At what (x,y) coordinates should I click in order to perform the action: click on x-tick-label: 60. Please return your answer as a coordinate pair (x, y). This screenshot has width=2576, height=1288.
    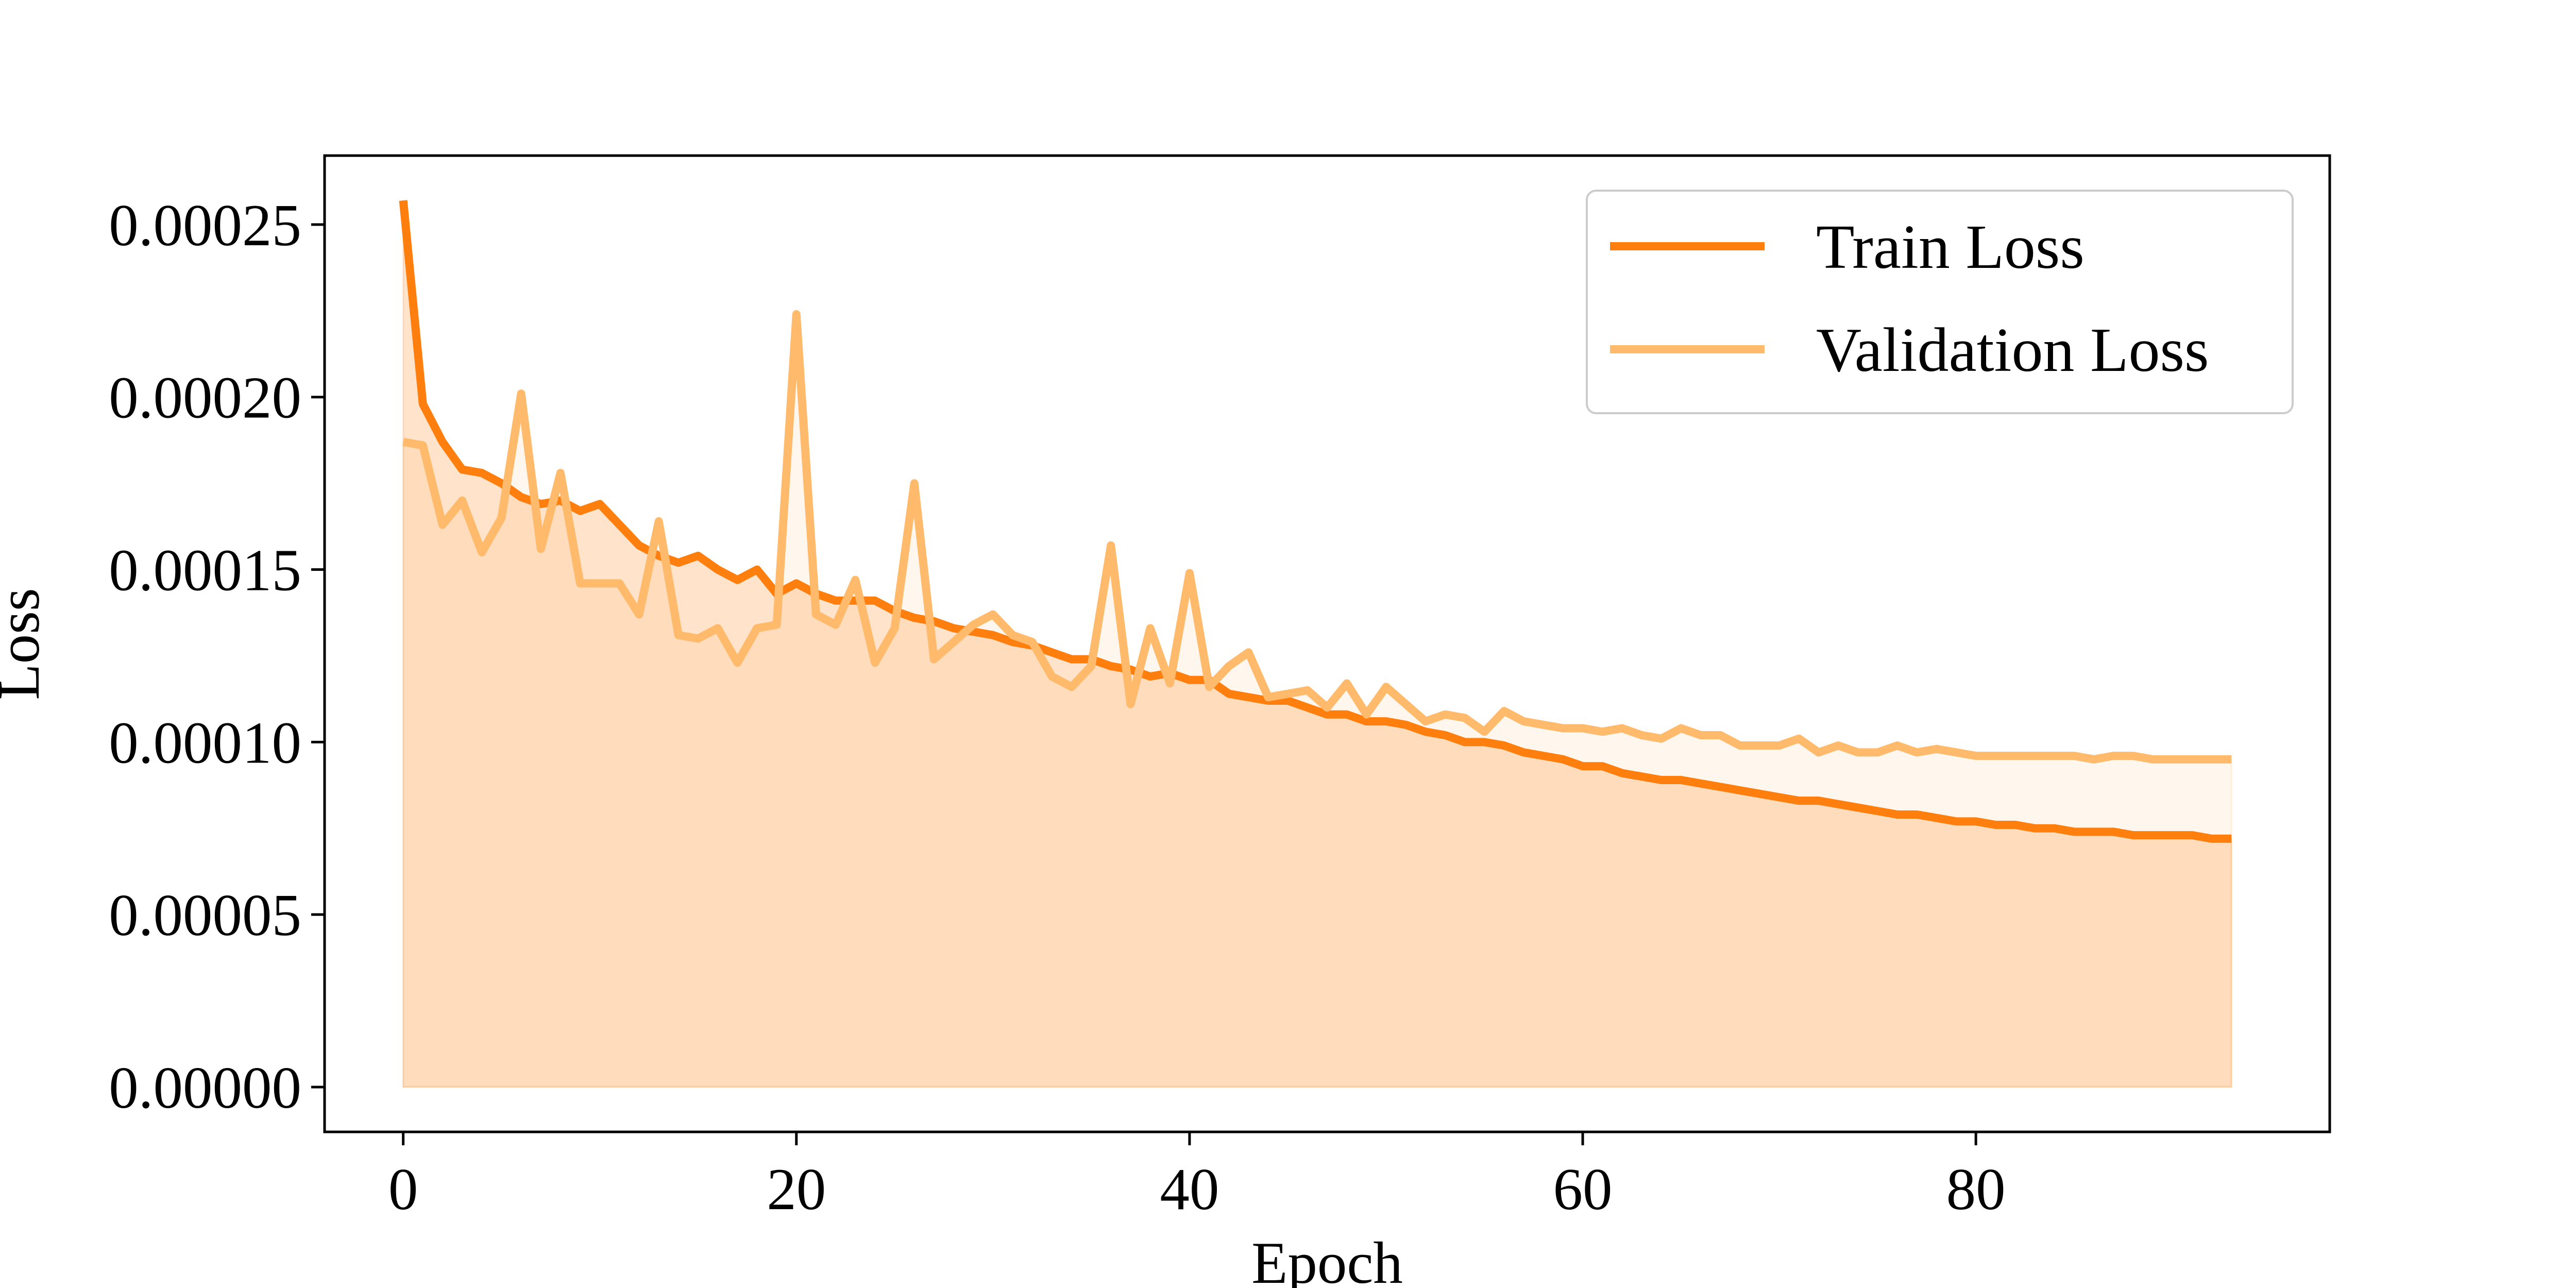
    Looking at the image, I should click on (1583, 1189).